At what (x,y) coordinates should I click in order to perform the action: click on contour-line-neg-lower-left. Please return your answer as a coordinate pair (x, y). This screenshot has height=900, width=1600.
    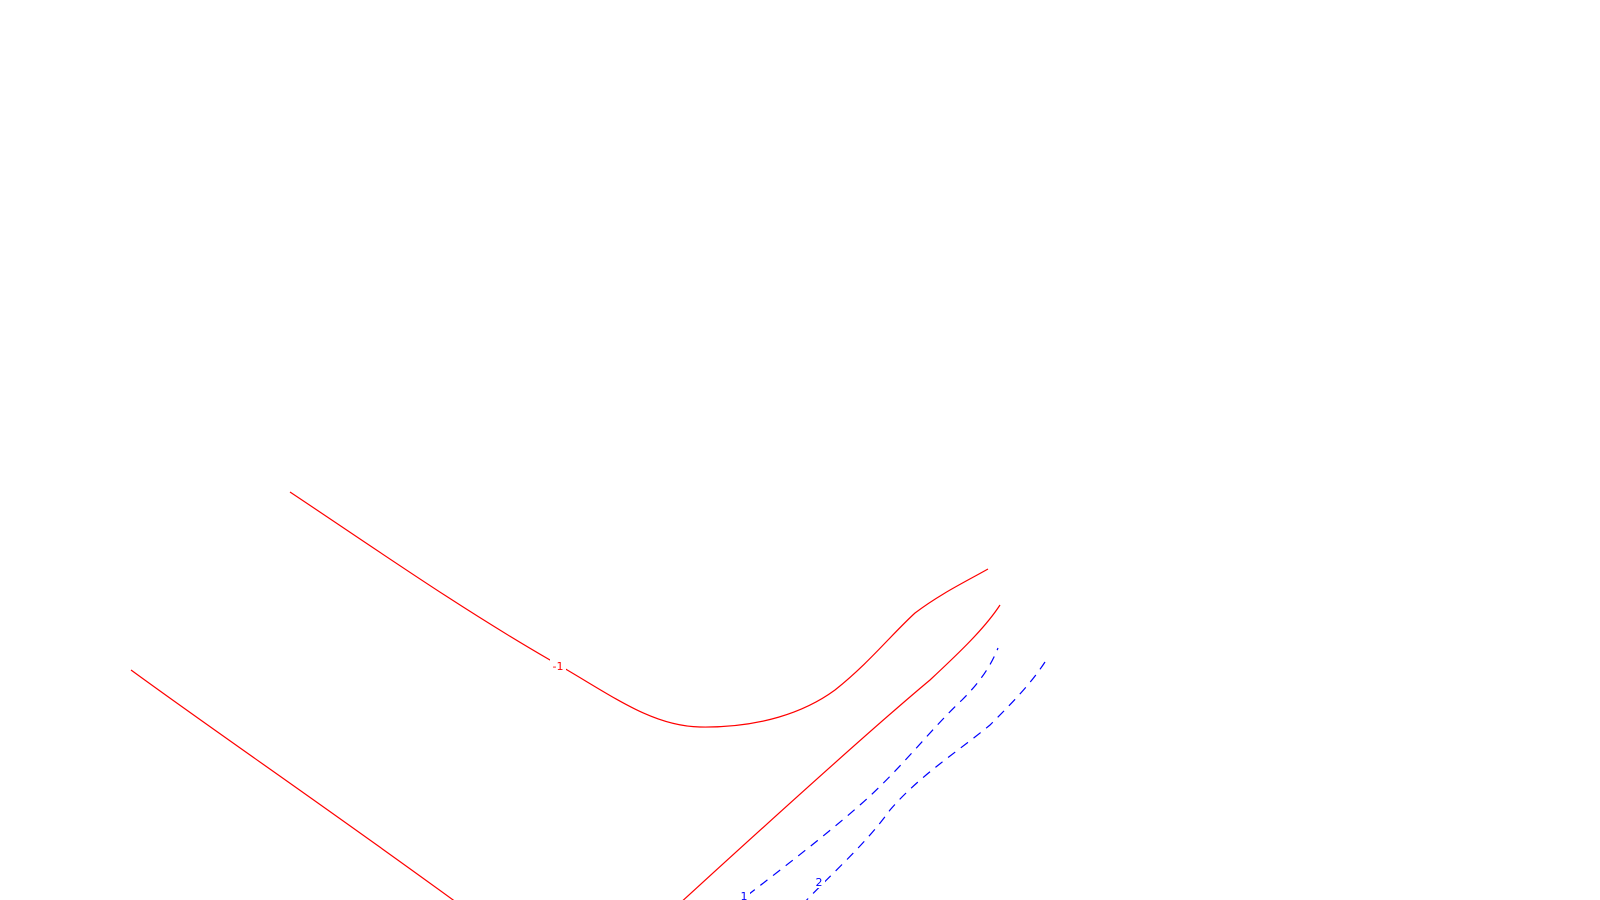
    Looking at the image, I should click on (292, 784).